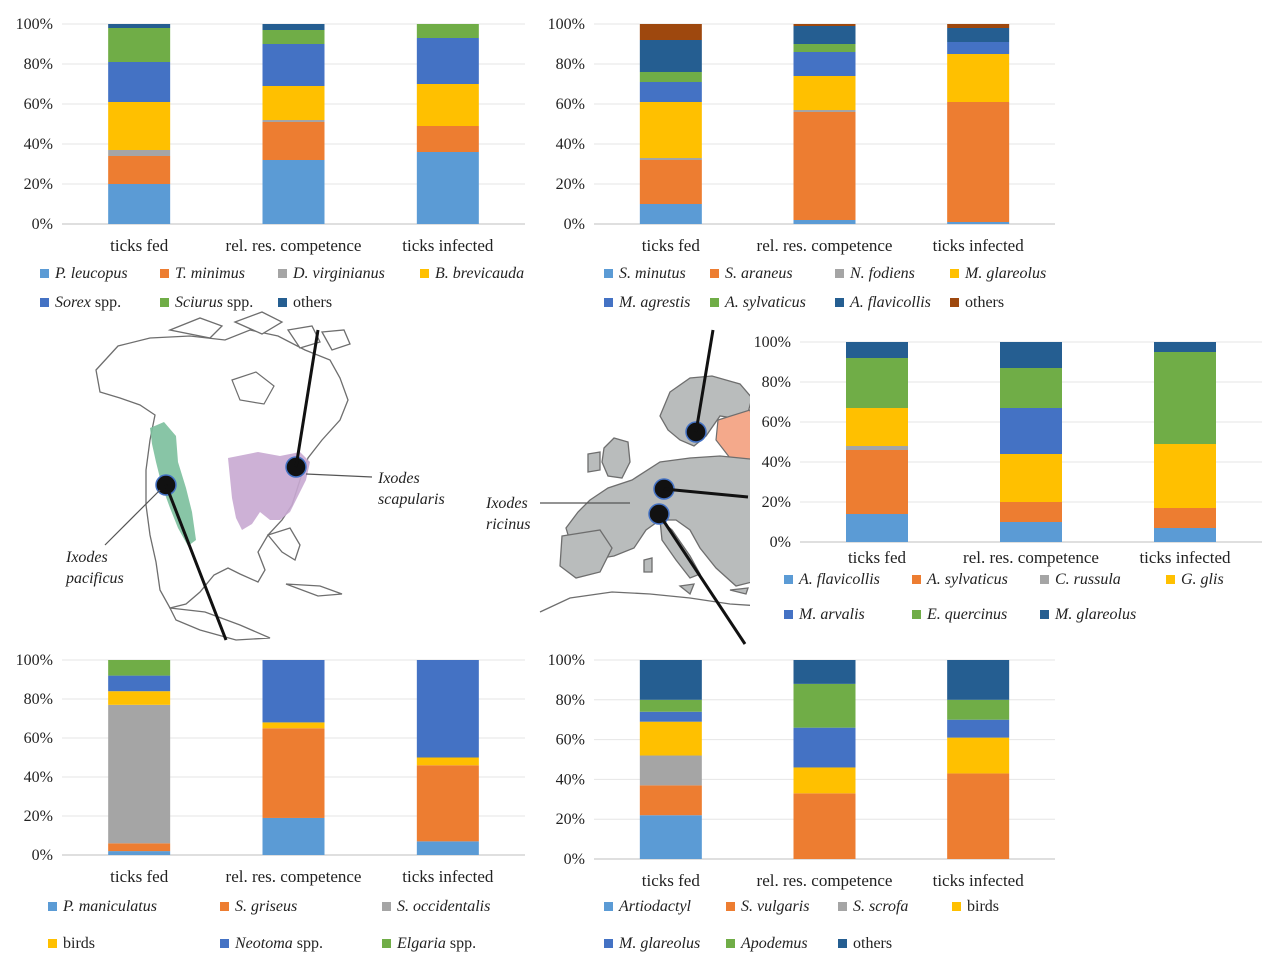 This screenshot has width=1263, height=957. I want to click on europe-map: Ixodes ricinus, so click(617, 487).